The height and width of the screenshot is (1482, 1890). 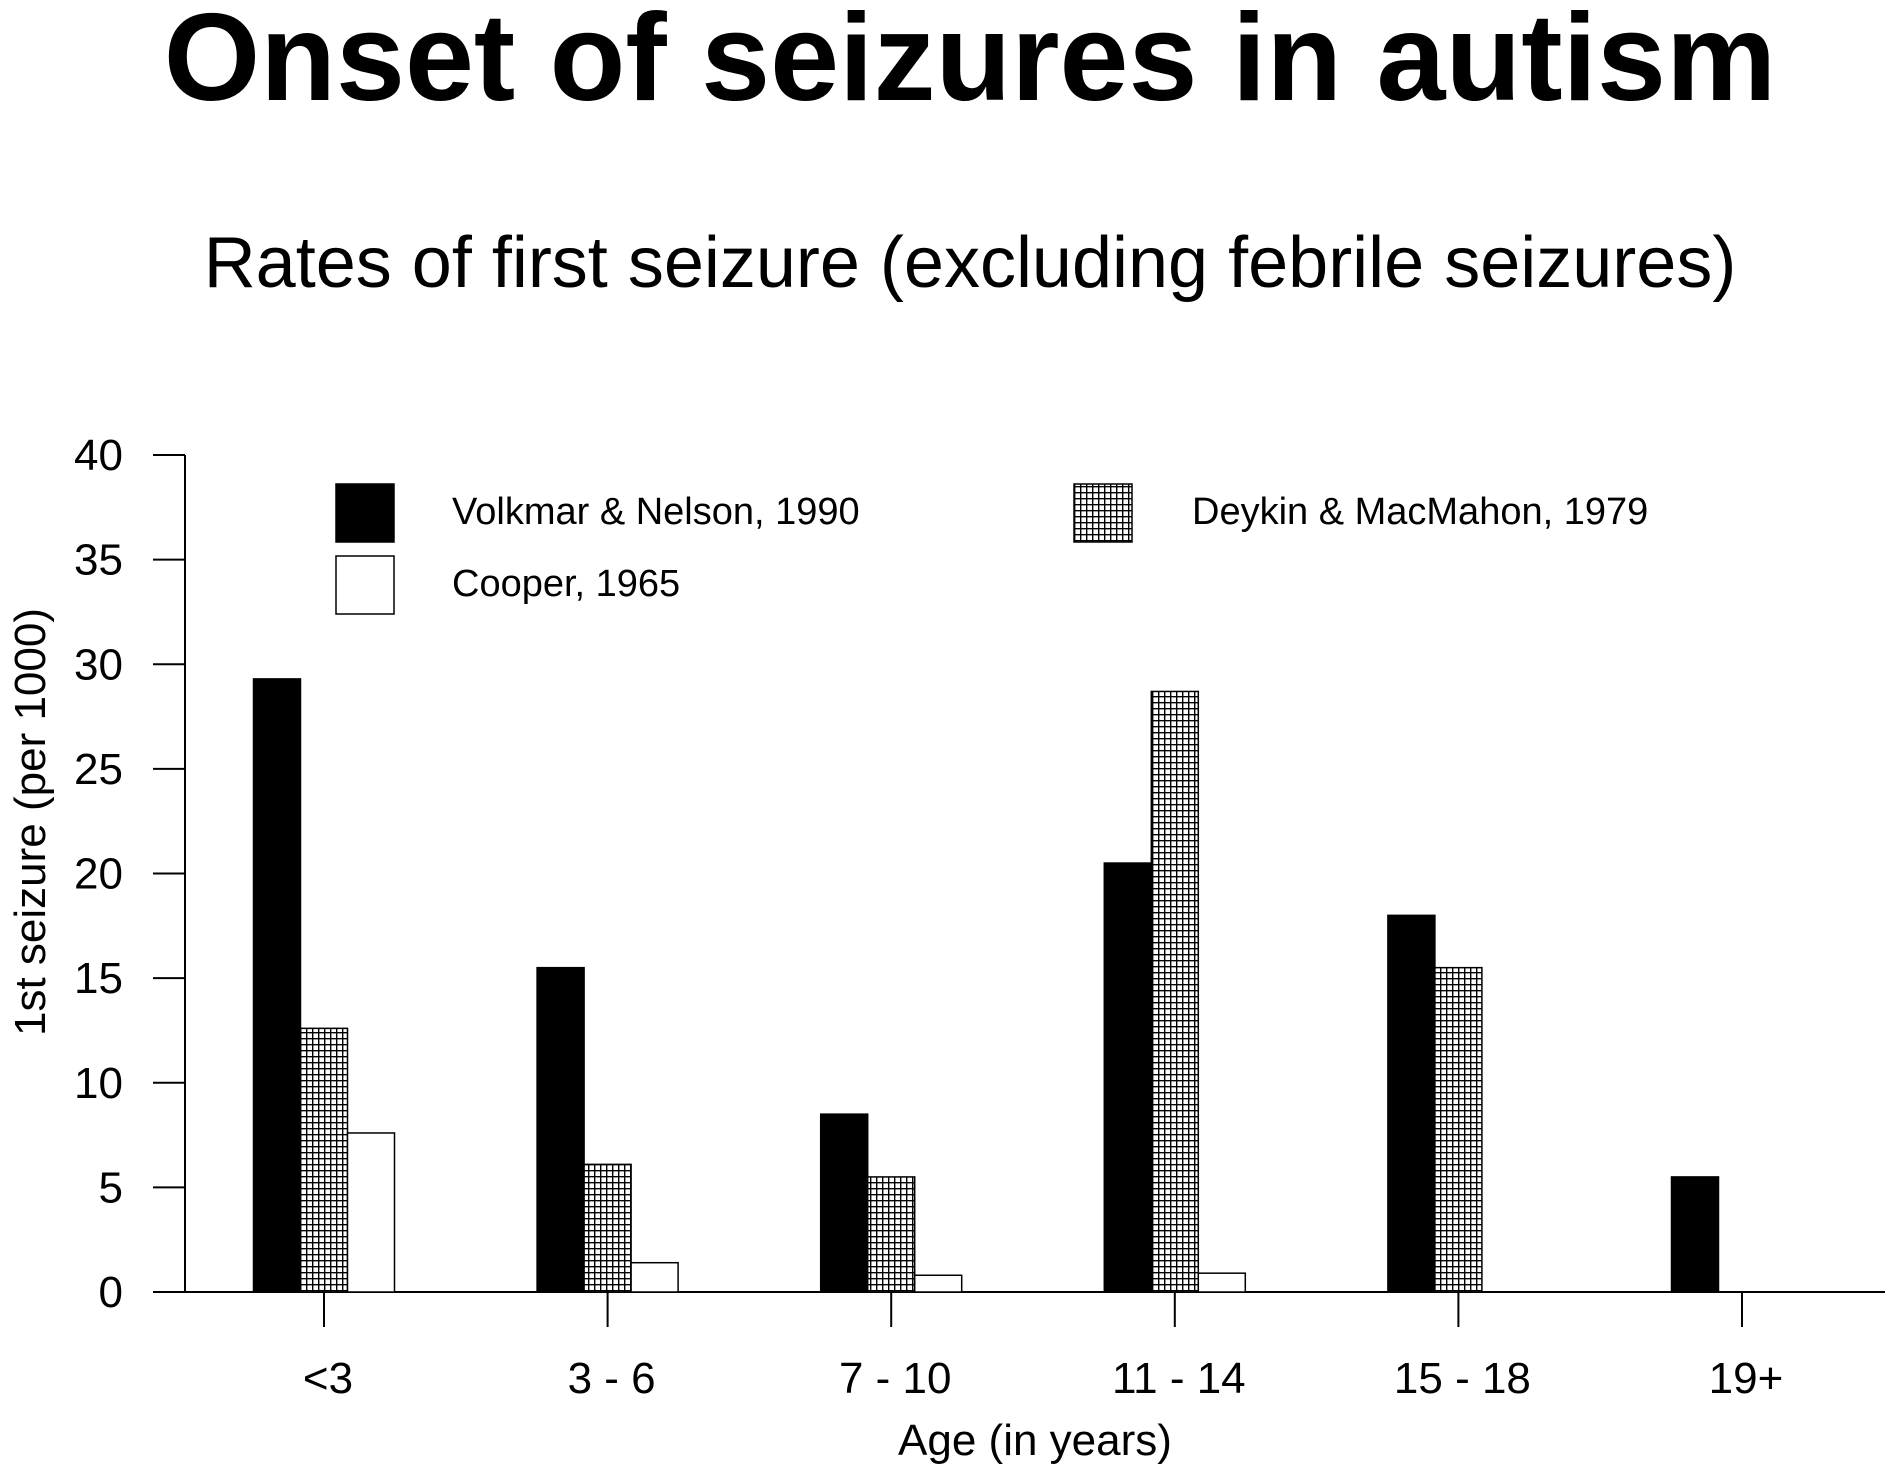 What do you see at coordinates (98, 1083) in the screenshot?
I see `y-tick-label: 10` at bounding box center [98, 1083].